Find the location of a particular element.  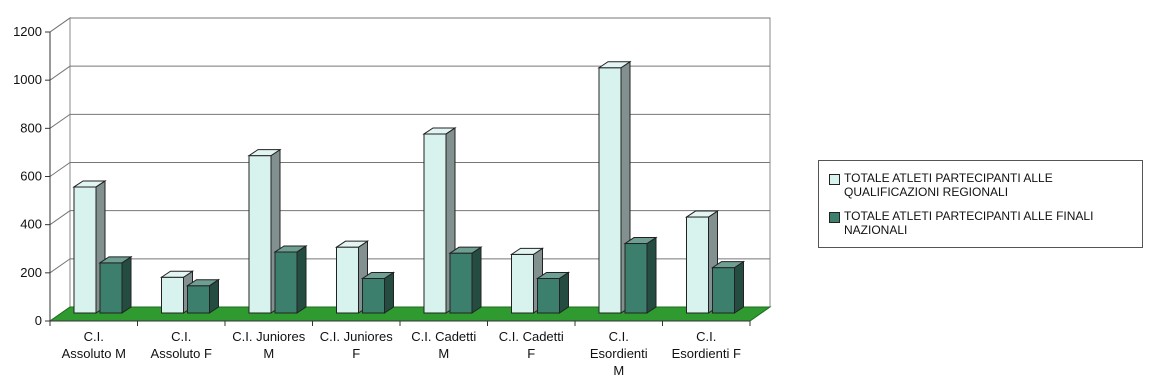

x-tick-label: C.I. Assoluto F is located at coordinates (181, 345).